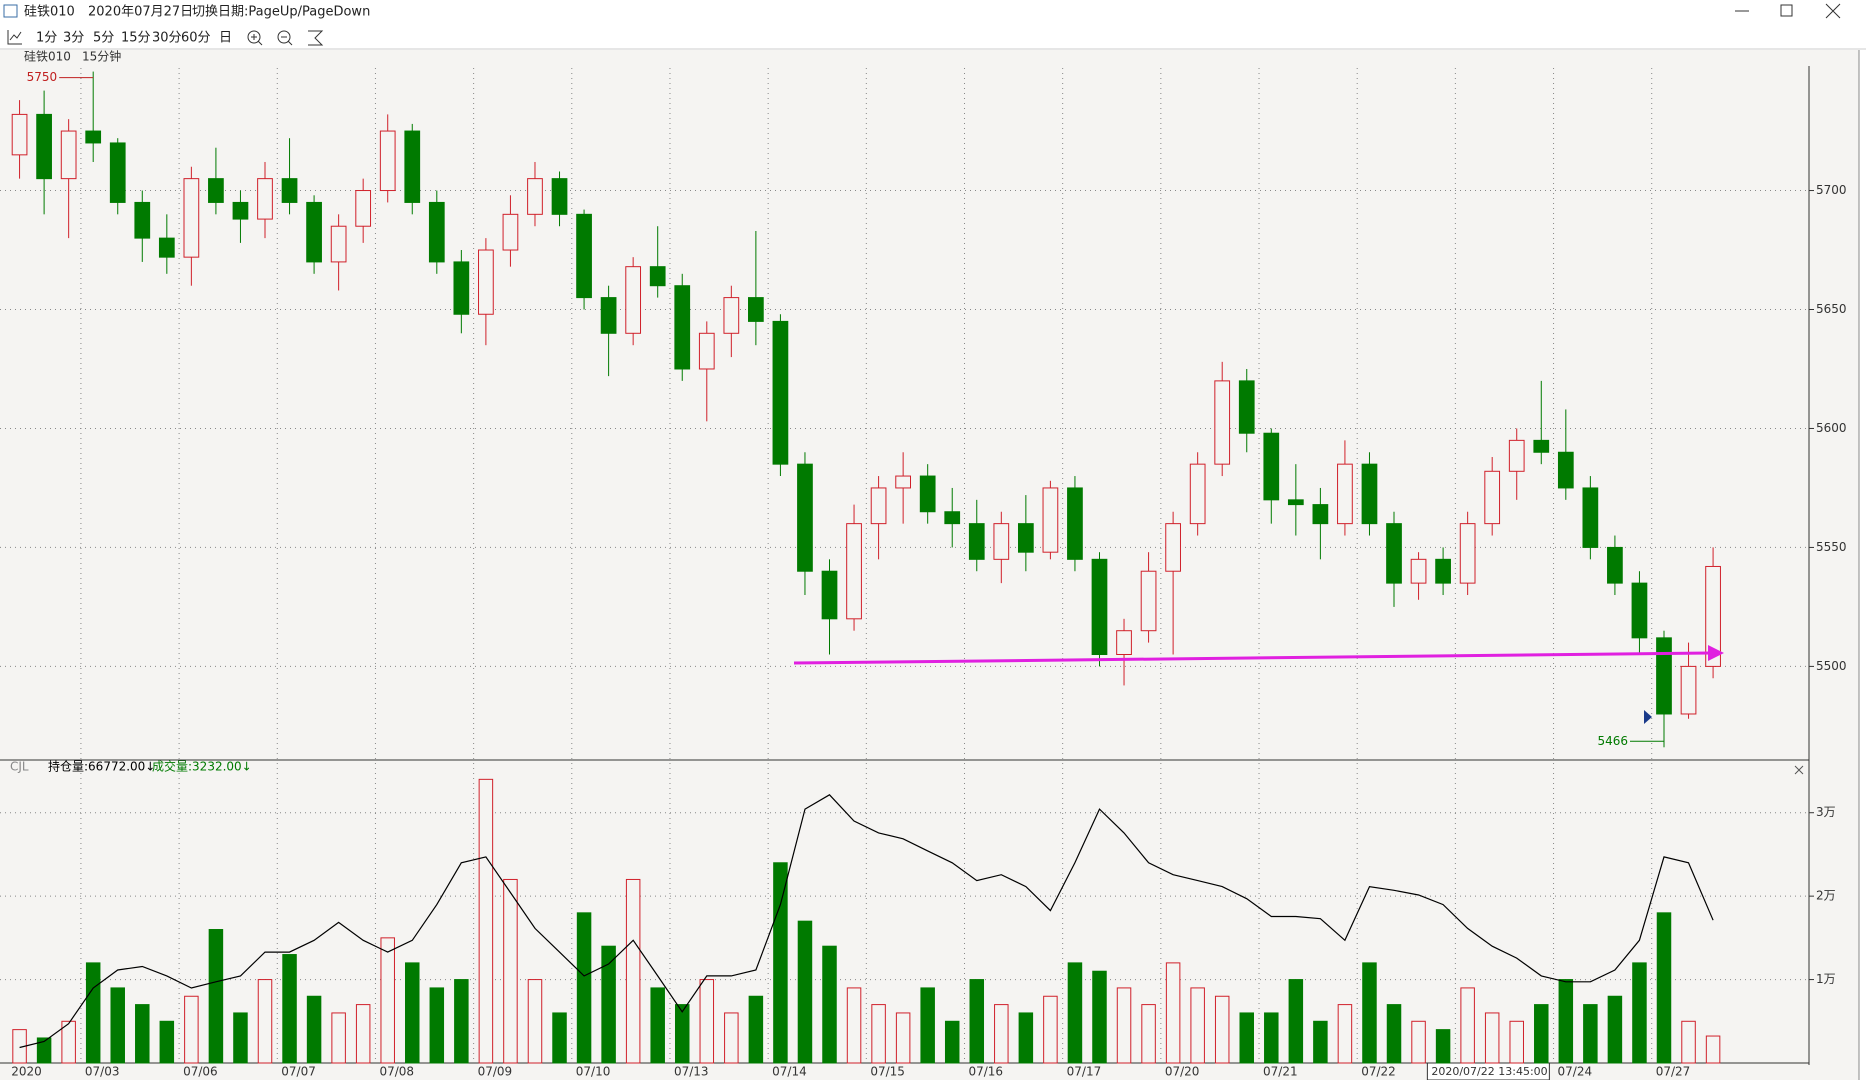 The height and width of the screenshot is (1080, 1866). Describe the element at coordinates (1252, 658) in the screenshot. I see `drawn-trendline` at that location.